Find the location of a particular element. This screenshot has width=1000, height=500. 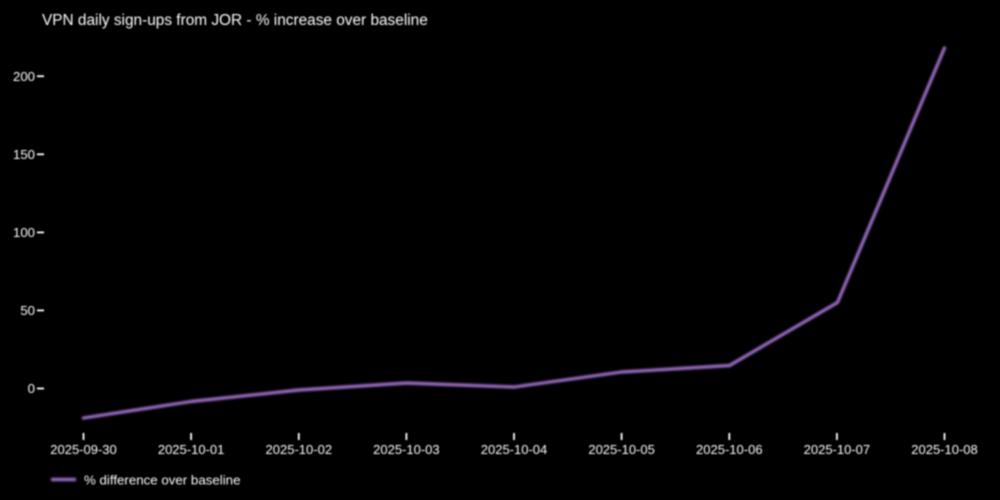

svg-text: 2025-10-01 is located at coordinates (191, 449).